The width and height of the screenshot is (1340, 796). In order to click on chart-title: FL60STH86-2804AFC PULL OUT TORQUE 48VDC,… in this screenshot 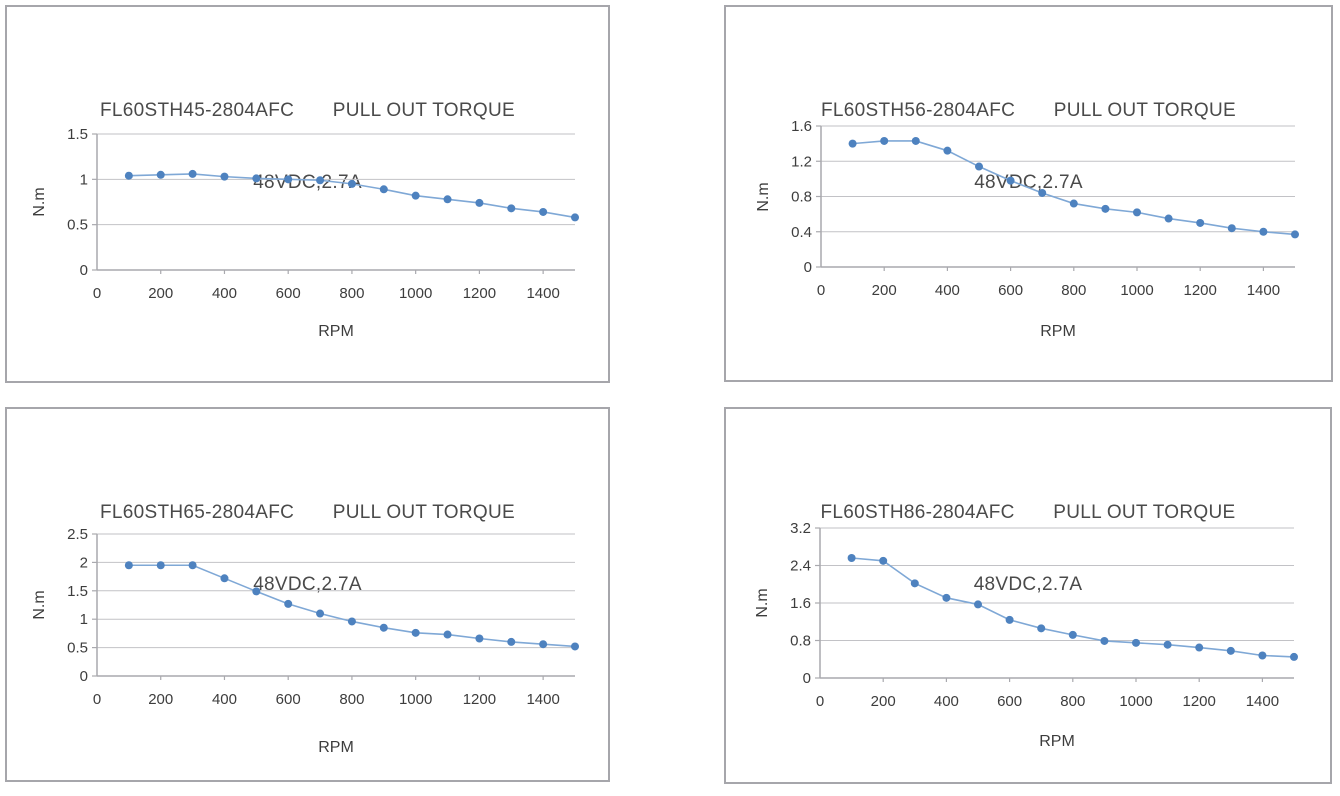, I will do `click(1028, 549)`.